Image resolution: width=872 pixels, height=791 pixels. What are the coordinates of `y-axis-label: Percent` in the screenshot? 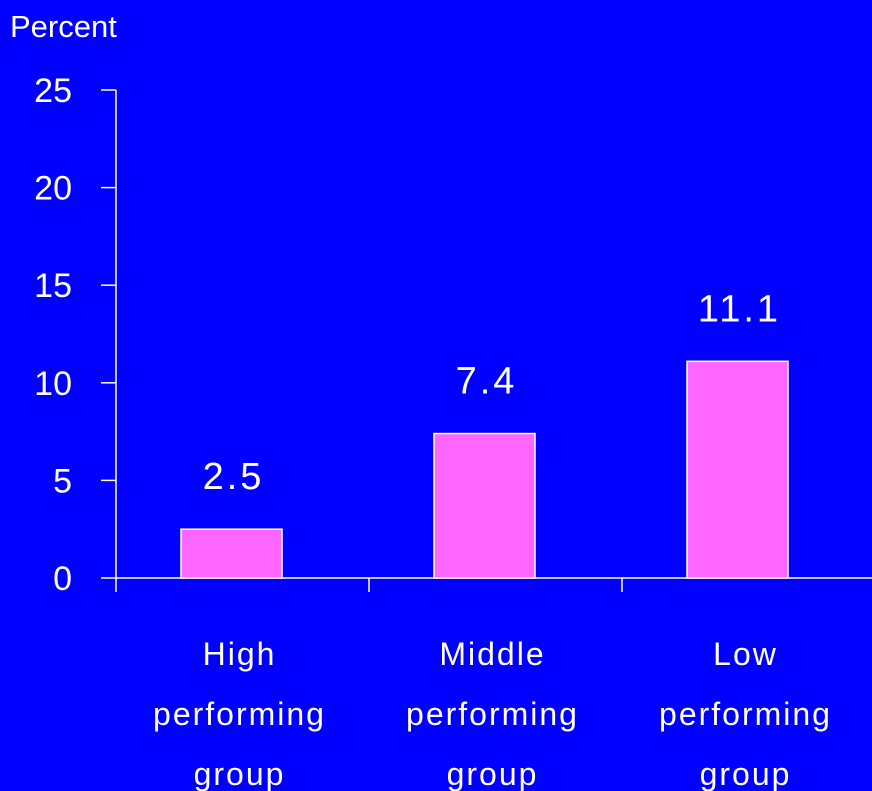 It's located at (63, 26).